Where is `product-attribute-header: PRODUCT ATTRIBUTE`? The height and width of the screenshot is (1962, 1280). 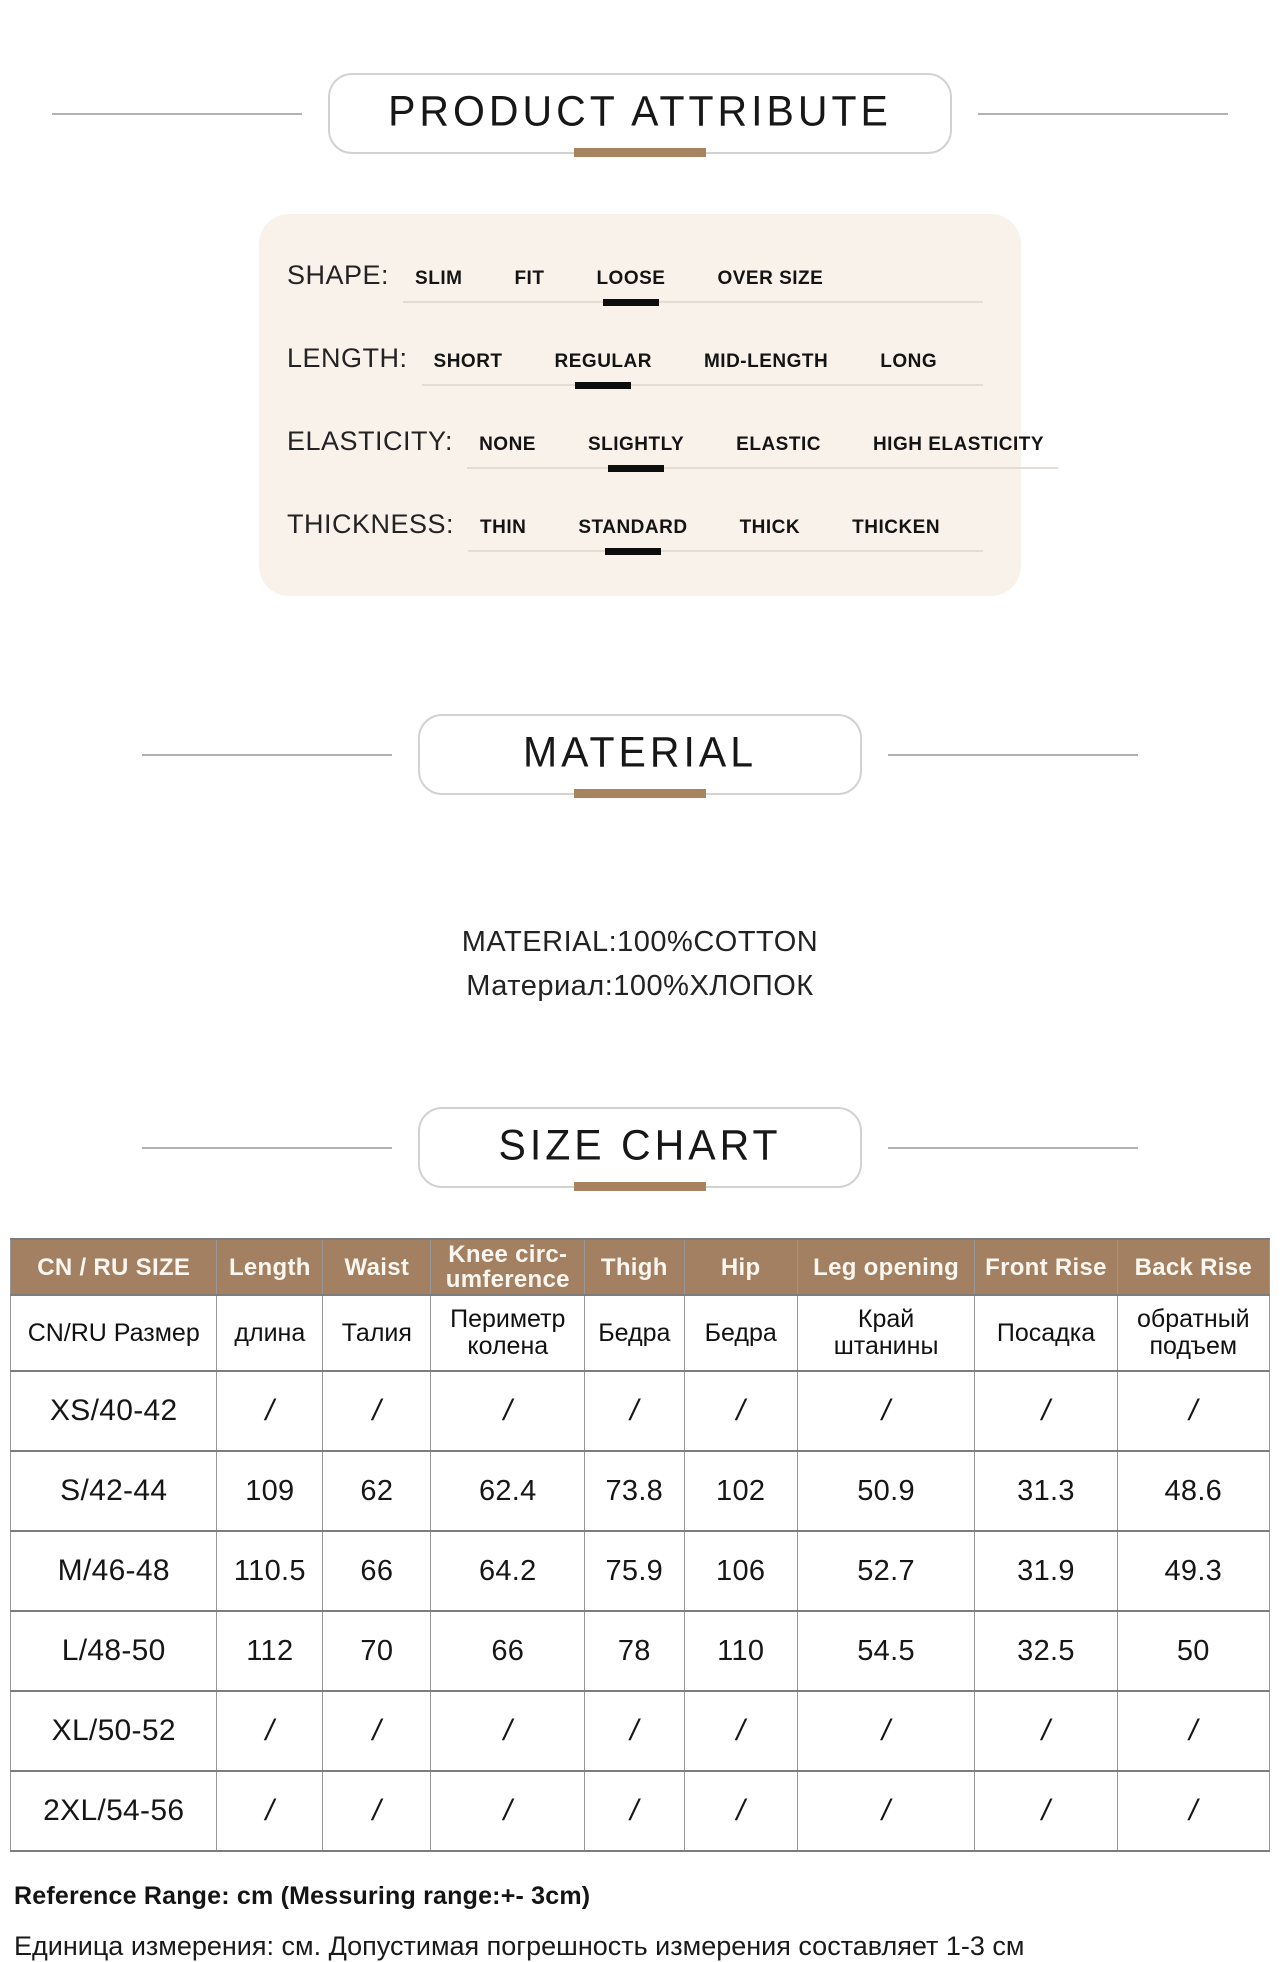 product-attribute-header: PRODUCT ATTRIBUTE is located at coordinates (640, 78).